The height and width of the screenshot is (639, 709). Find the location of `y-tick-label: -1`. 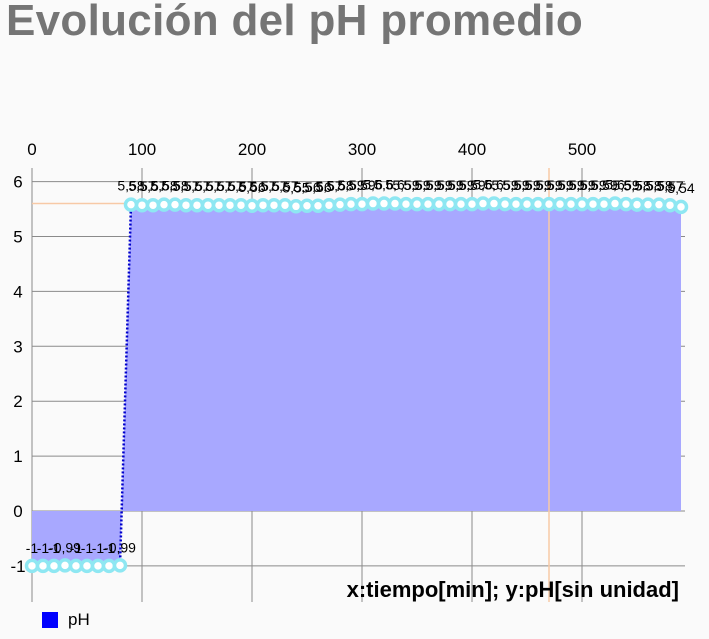

y-tick-label: -1 is located at coordinates (17, 566).